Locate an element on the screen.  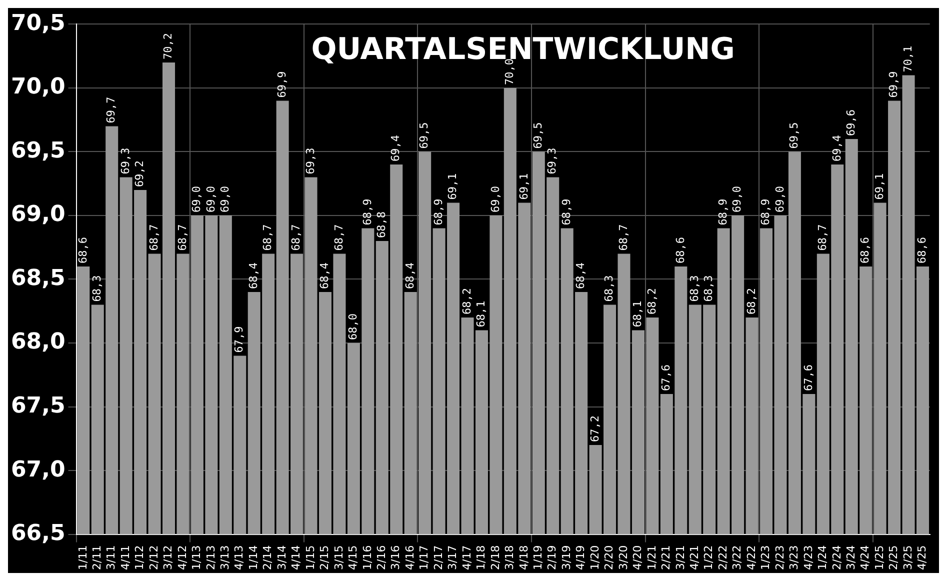
x-tick-label: 1/19 is located at coordinates (537, 557).